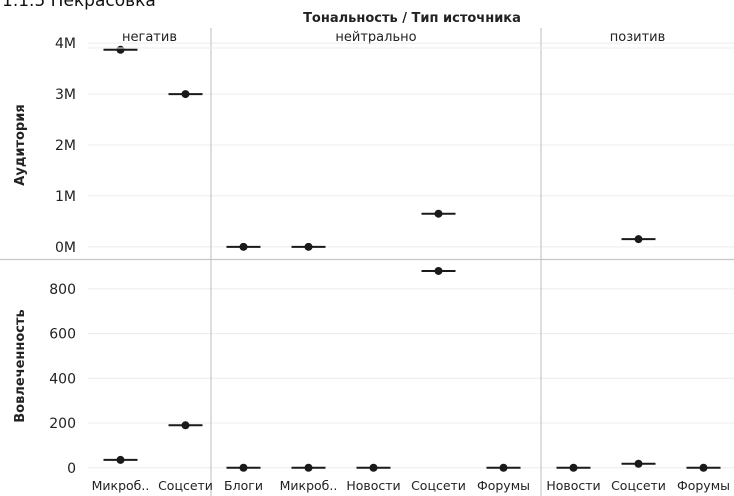 The width and height of the screenshot is (734, 496). I want to click on y-tick-label: 1M, so click(65, 197).